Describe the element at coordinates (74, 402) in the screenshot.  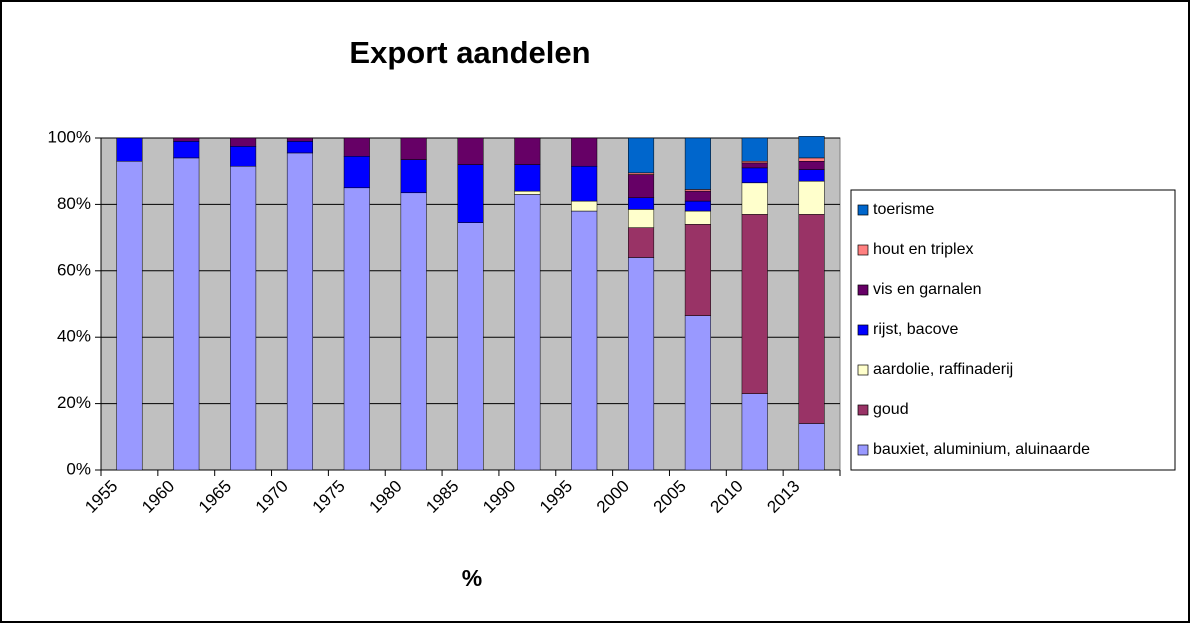
I see `y-tick-label: 20%` at that location.